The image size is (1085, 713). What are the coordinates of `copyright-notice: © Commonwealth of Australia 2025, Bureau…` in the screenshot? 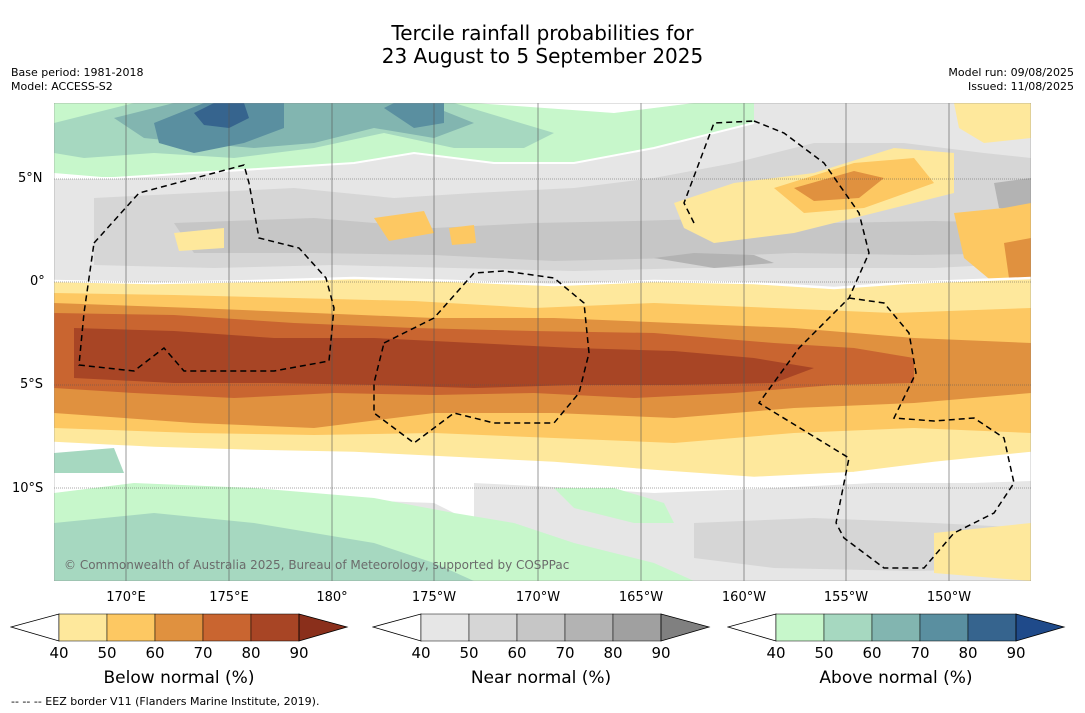 It's located at (317, 565).